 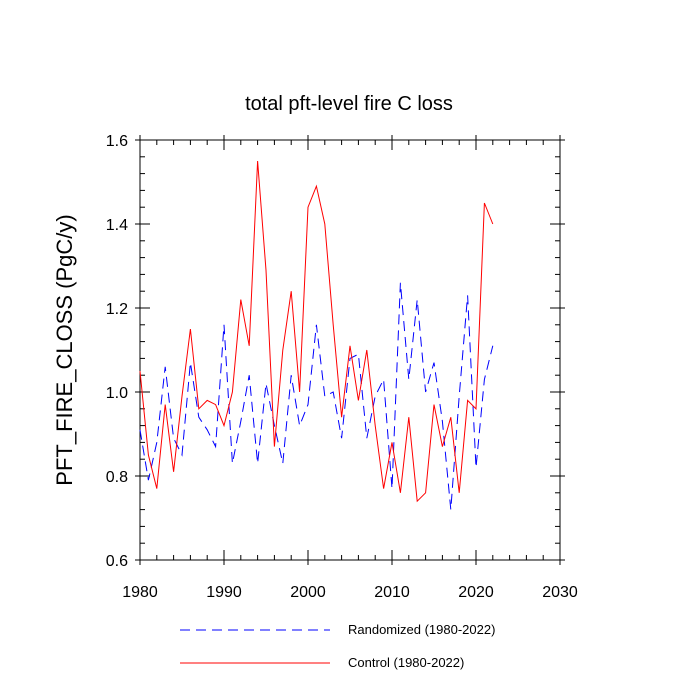 I want to click on chart-title: total pft-level fire C loss, so click(x=349, y=104).